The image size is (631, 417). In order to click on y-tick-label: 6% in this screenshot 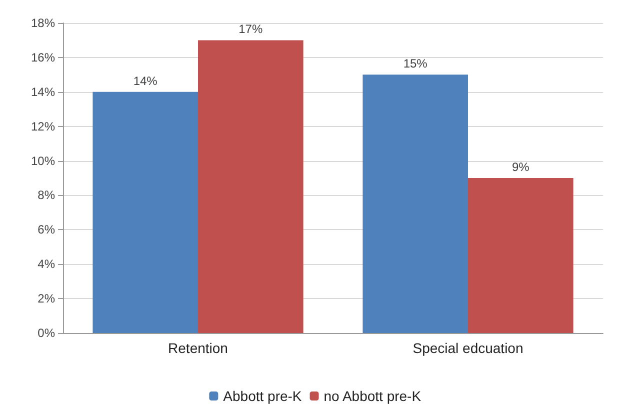, I will do `click(47, 229)`.